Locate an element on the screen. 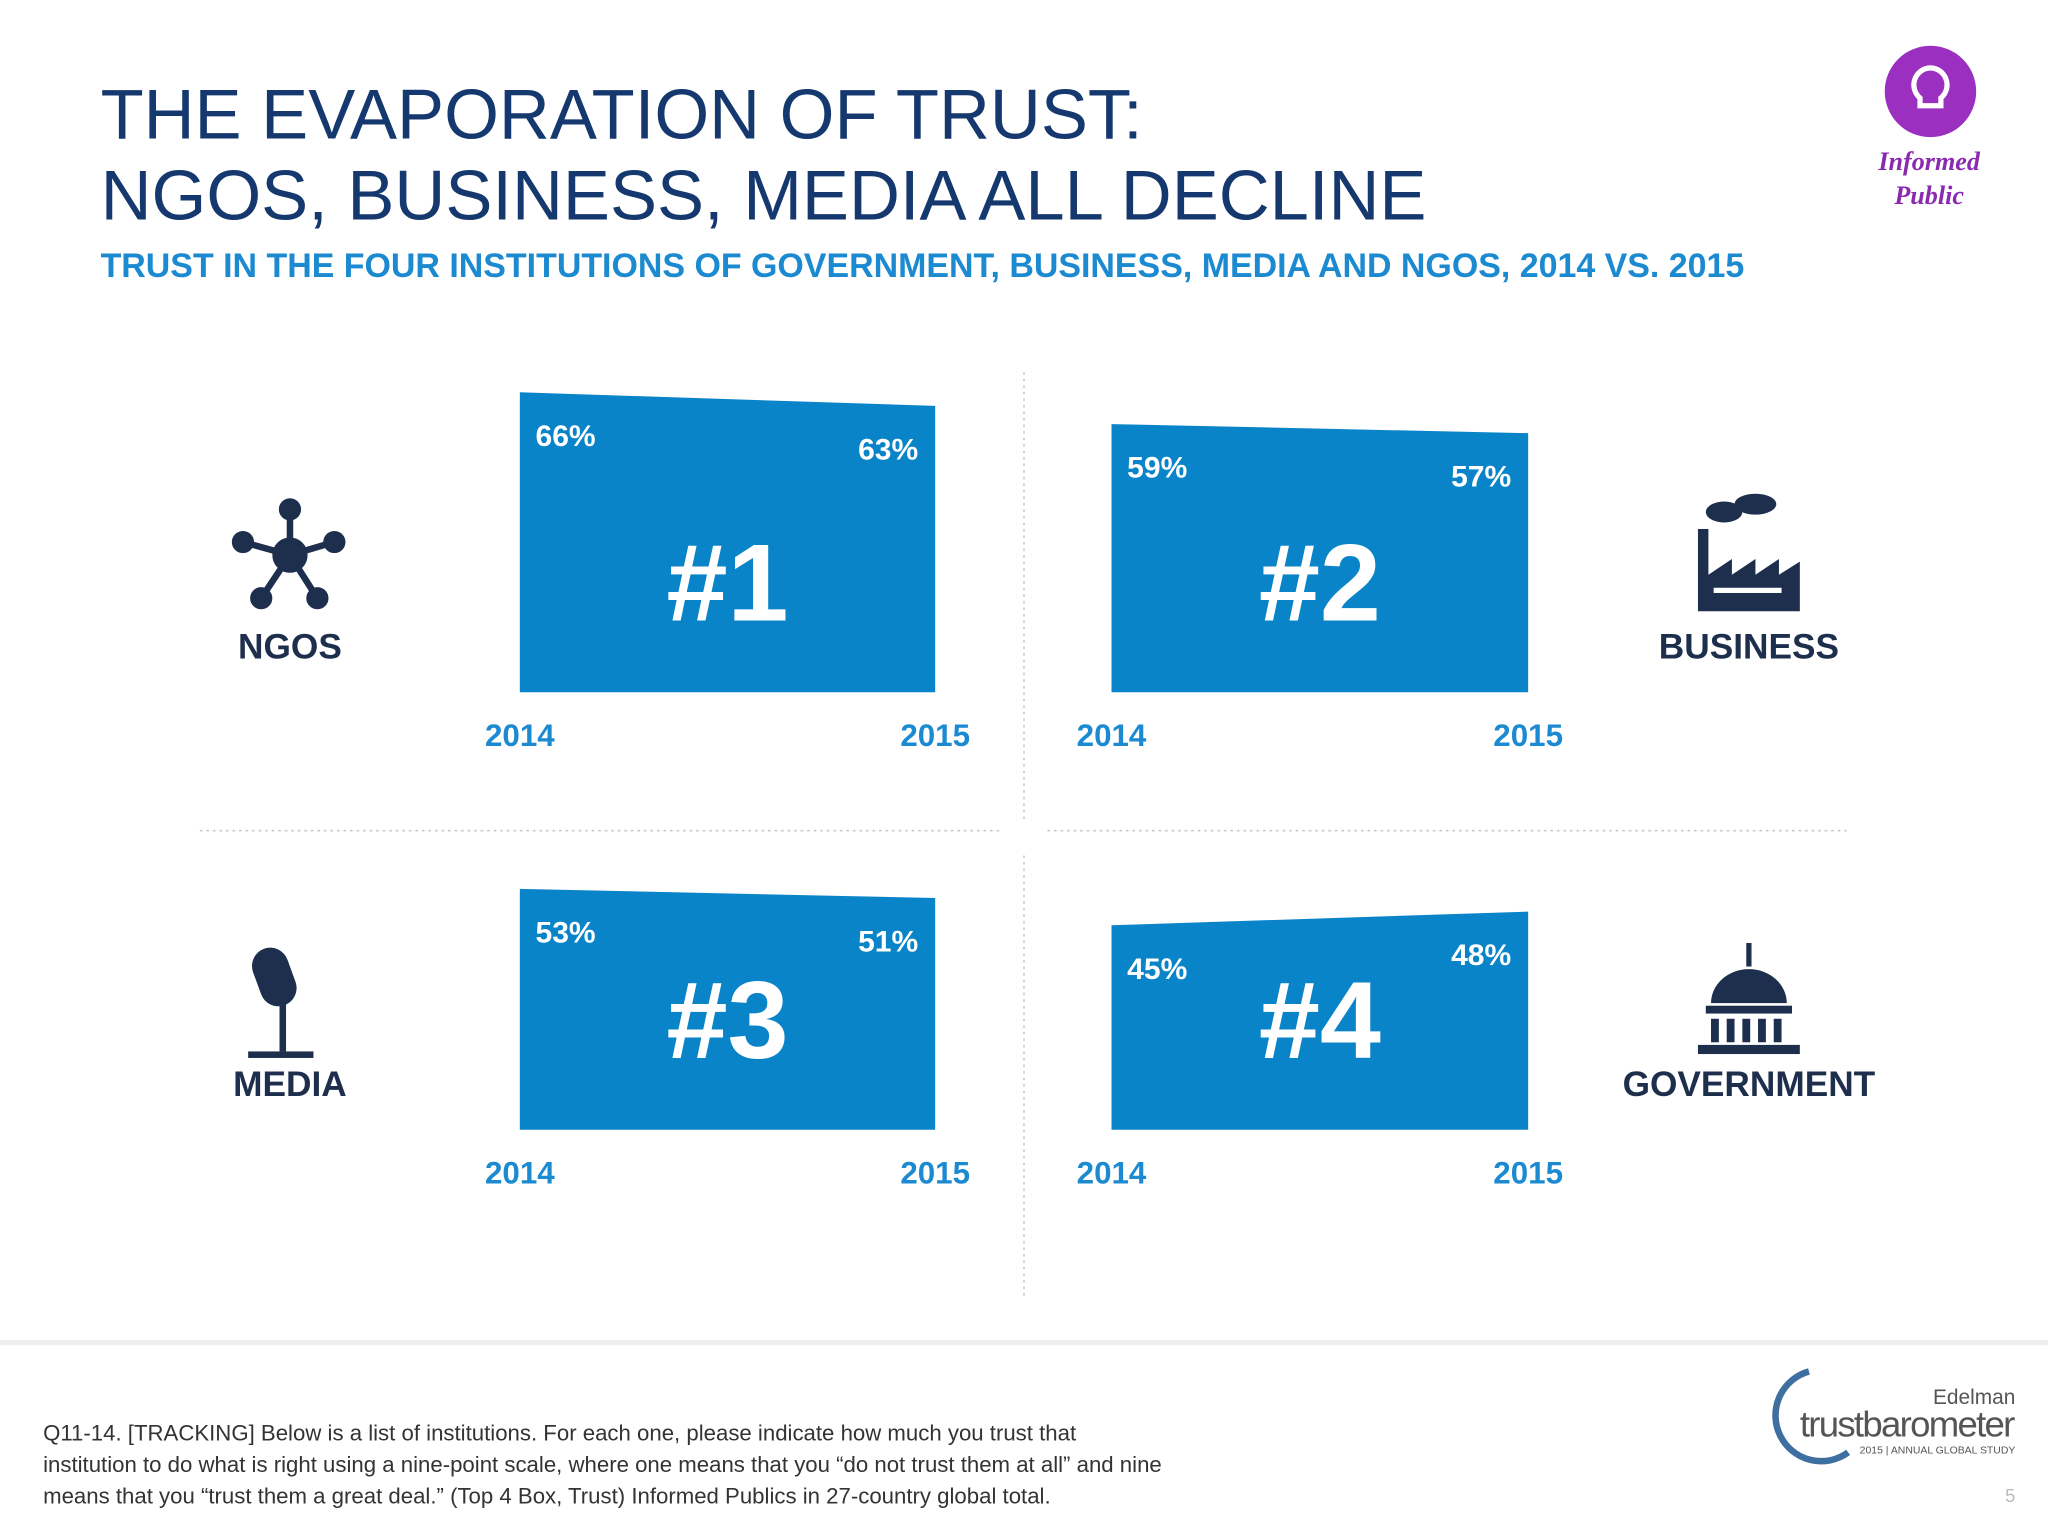 The width and height of the screenshot is (2048, 1536). ngos-icon is located at coordinates (288, 554).